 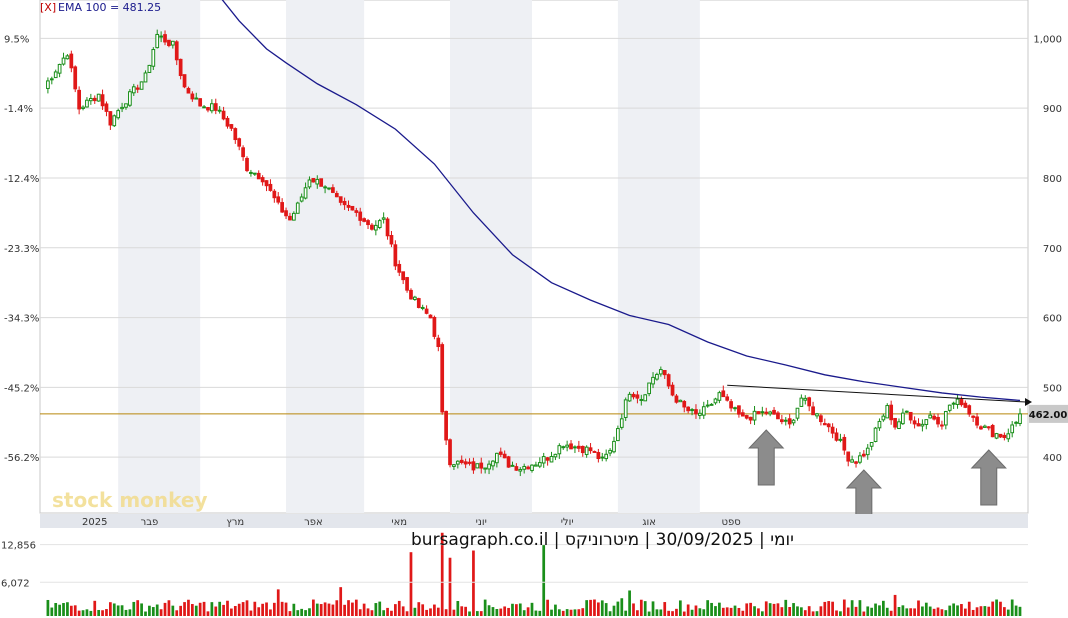 I want to click on left-percent-axis: 9.5% -1.4% -12.4% -23.3% -34.3% -45.2% -56.2%, so click(x=21, y=249).